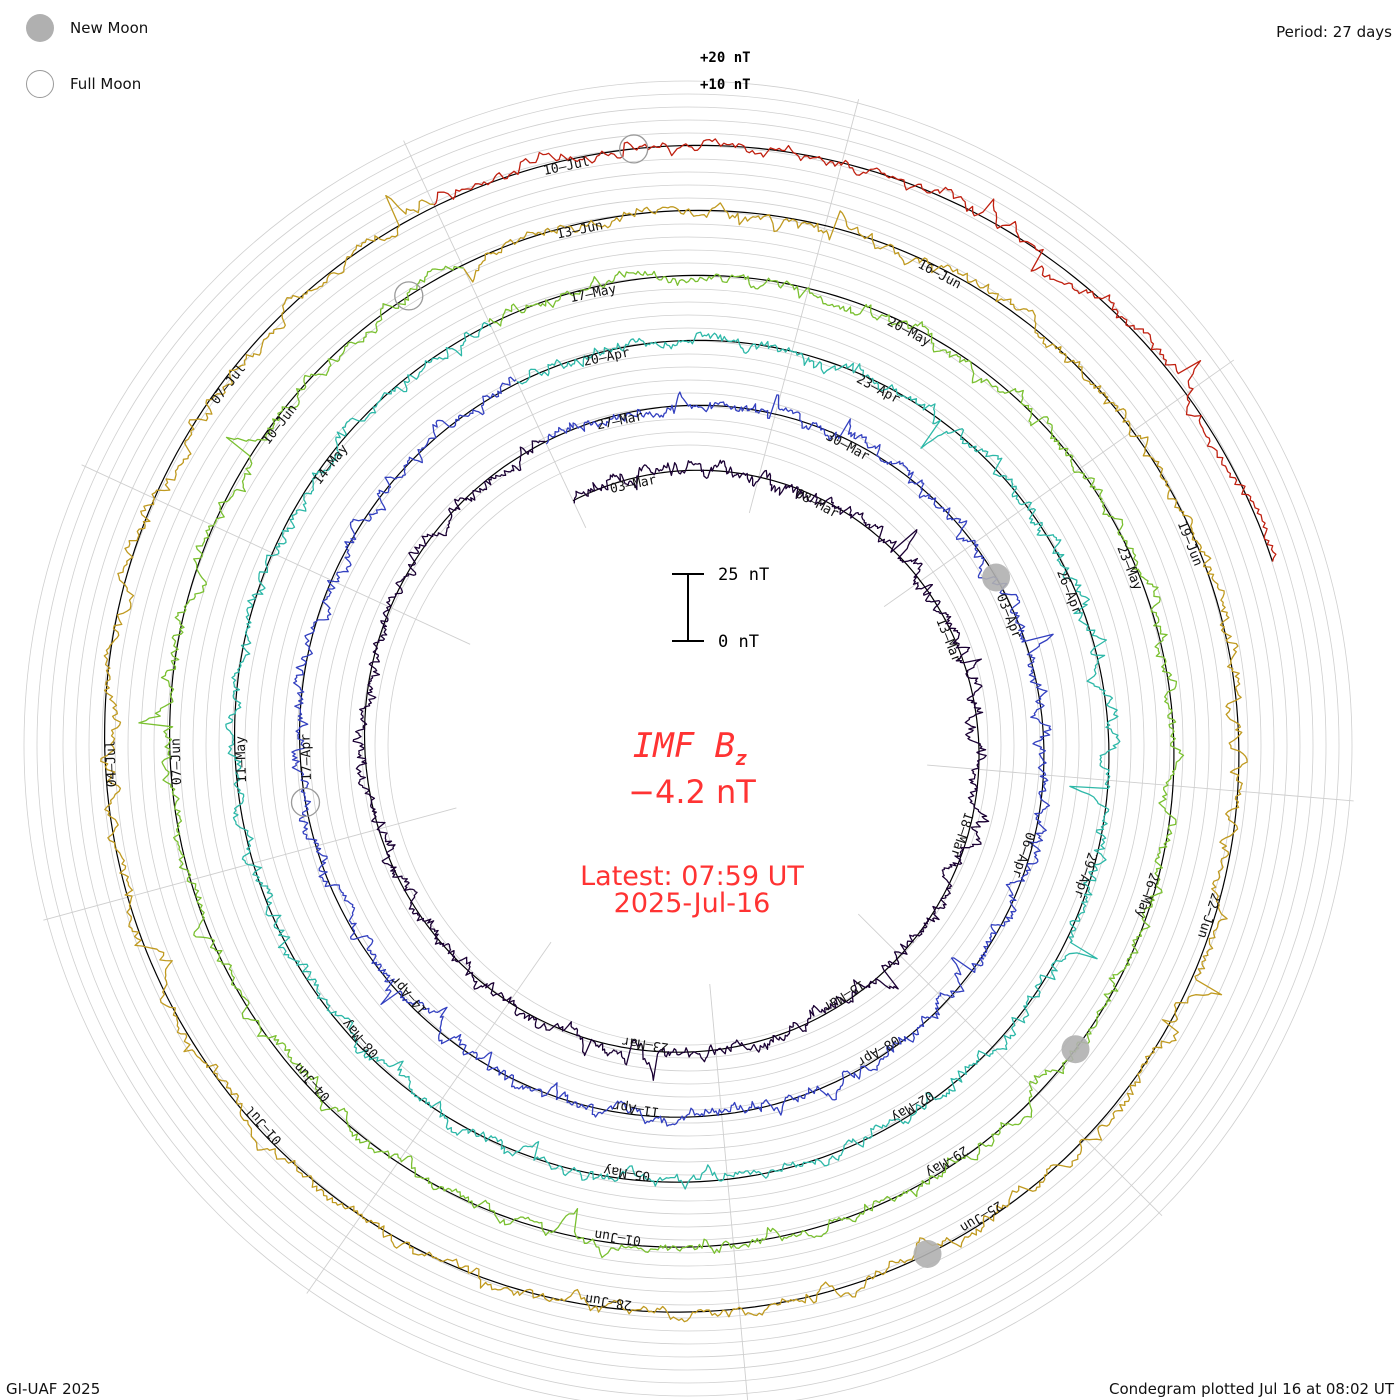 This screenshot has width=1400, height=1400. I want to click on date-tick-label: 06–Apr, so click(1023, 854).